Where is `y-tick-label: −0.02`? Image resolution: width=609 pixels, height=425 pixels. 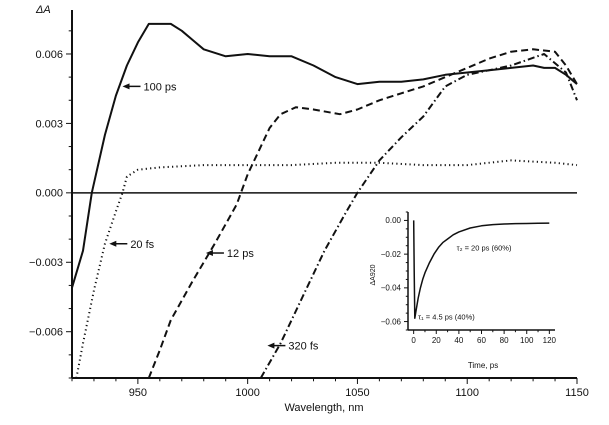 y-tick-label: −0.02 is located at coordinates (391, 254).